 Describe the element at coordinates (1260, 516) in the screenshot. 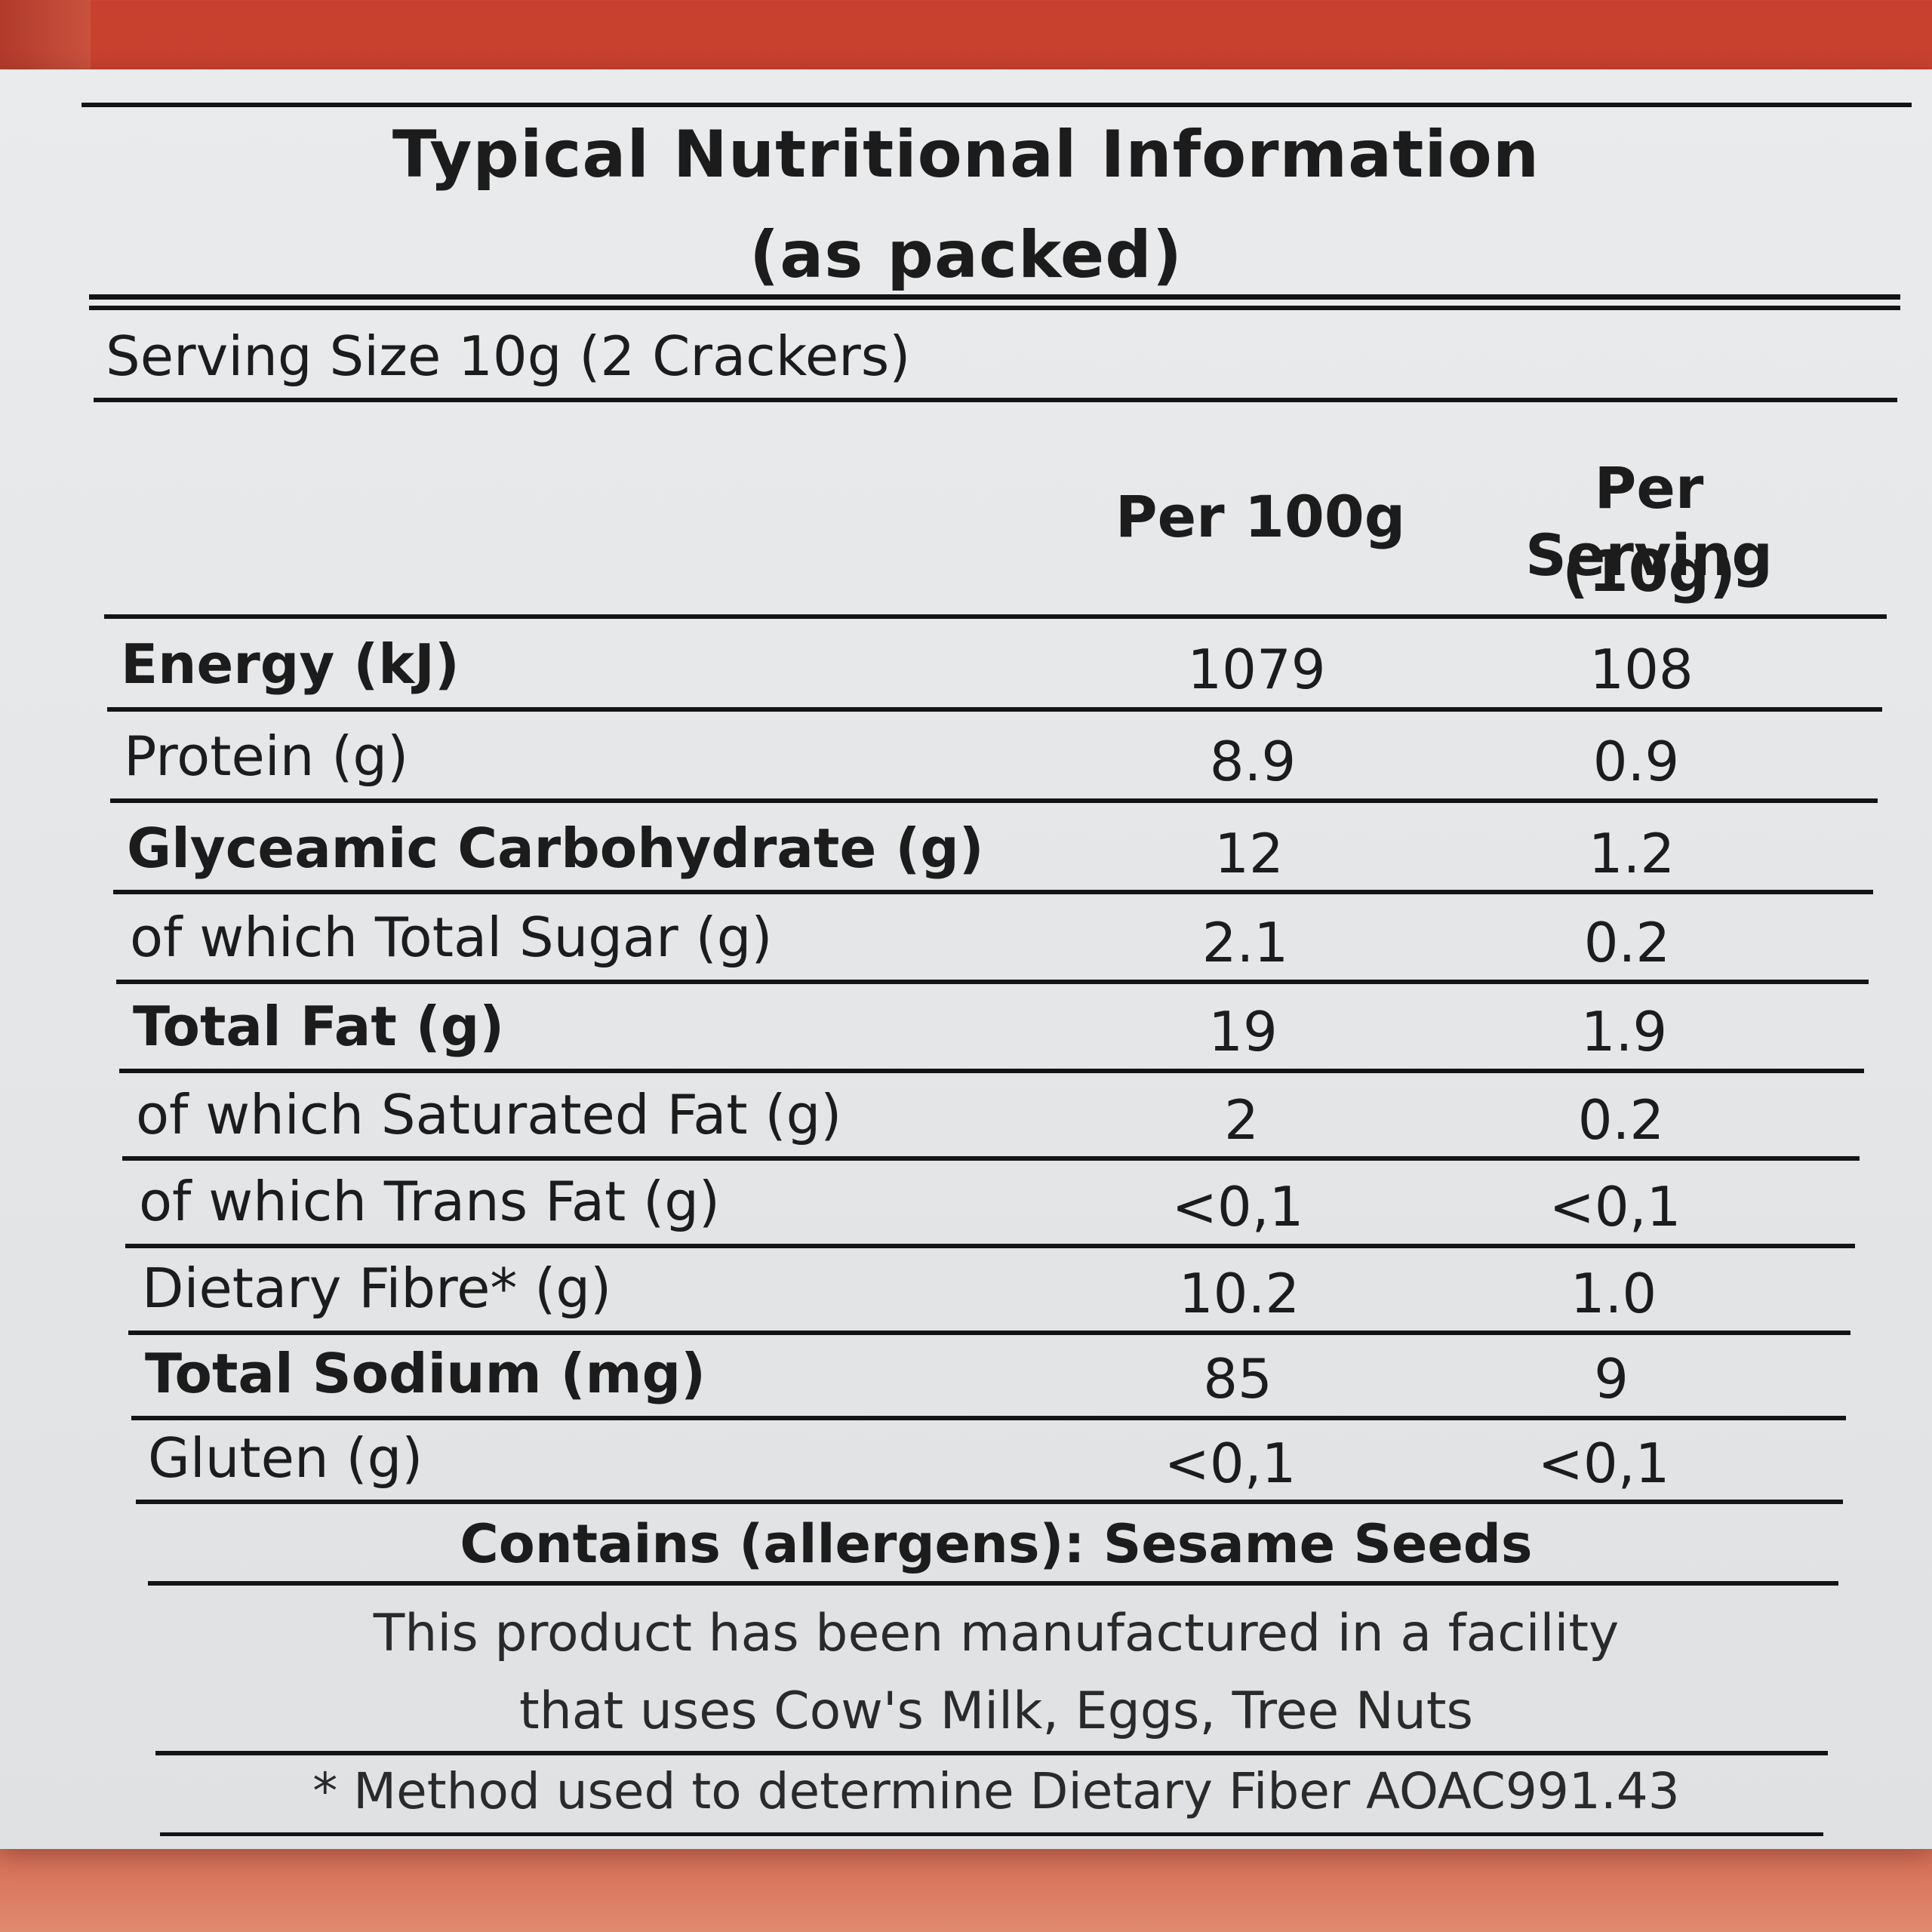

I see `column-header-per-100g: Per 100g` at that location.